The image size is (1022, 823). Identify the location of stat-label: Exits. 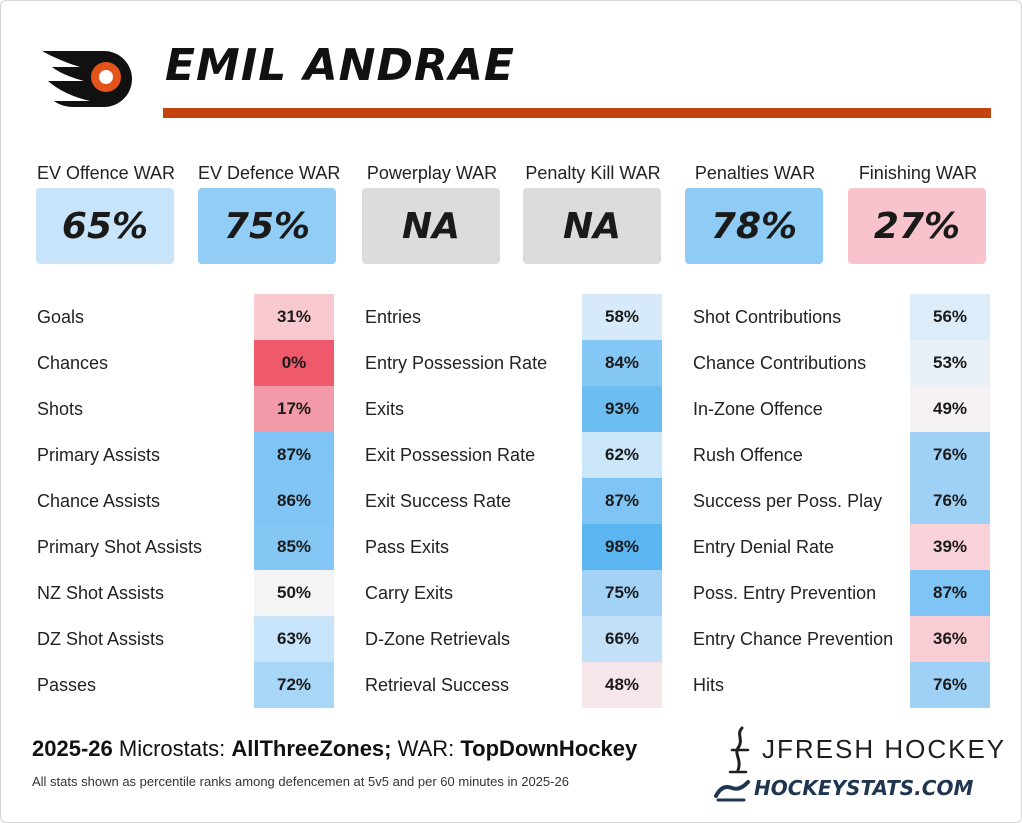
(385, 409).